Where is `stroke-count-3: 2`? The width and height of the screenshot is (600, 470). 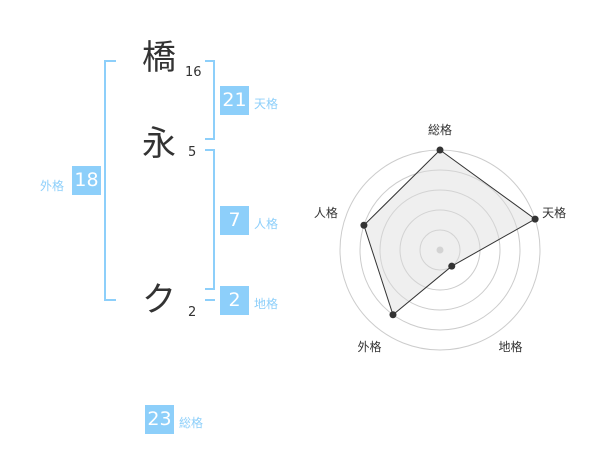
stroke-count-3: 2 is located at coordinates (192, 312).